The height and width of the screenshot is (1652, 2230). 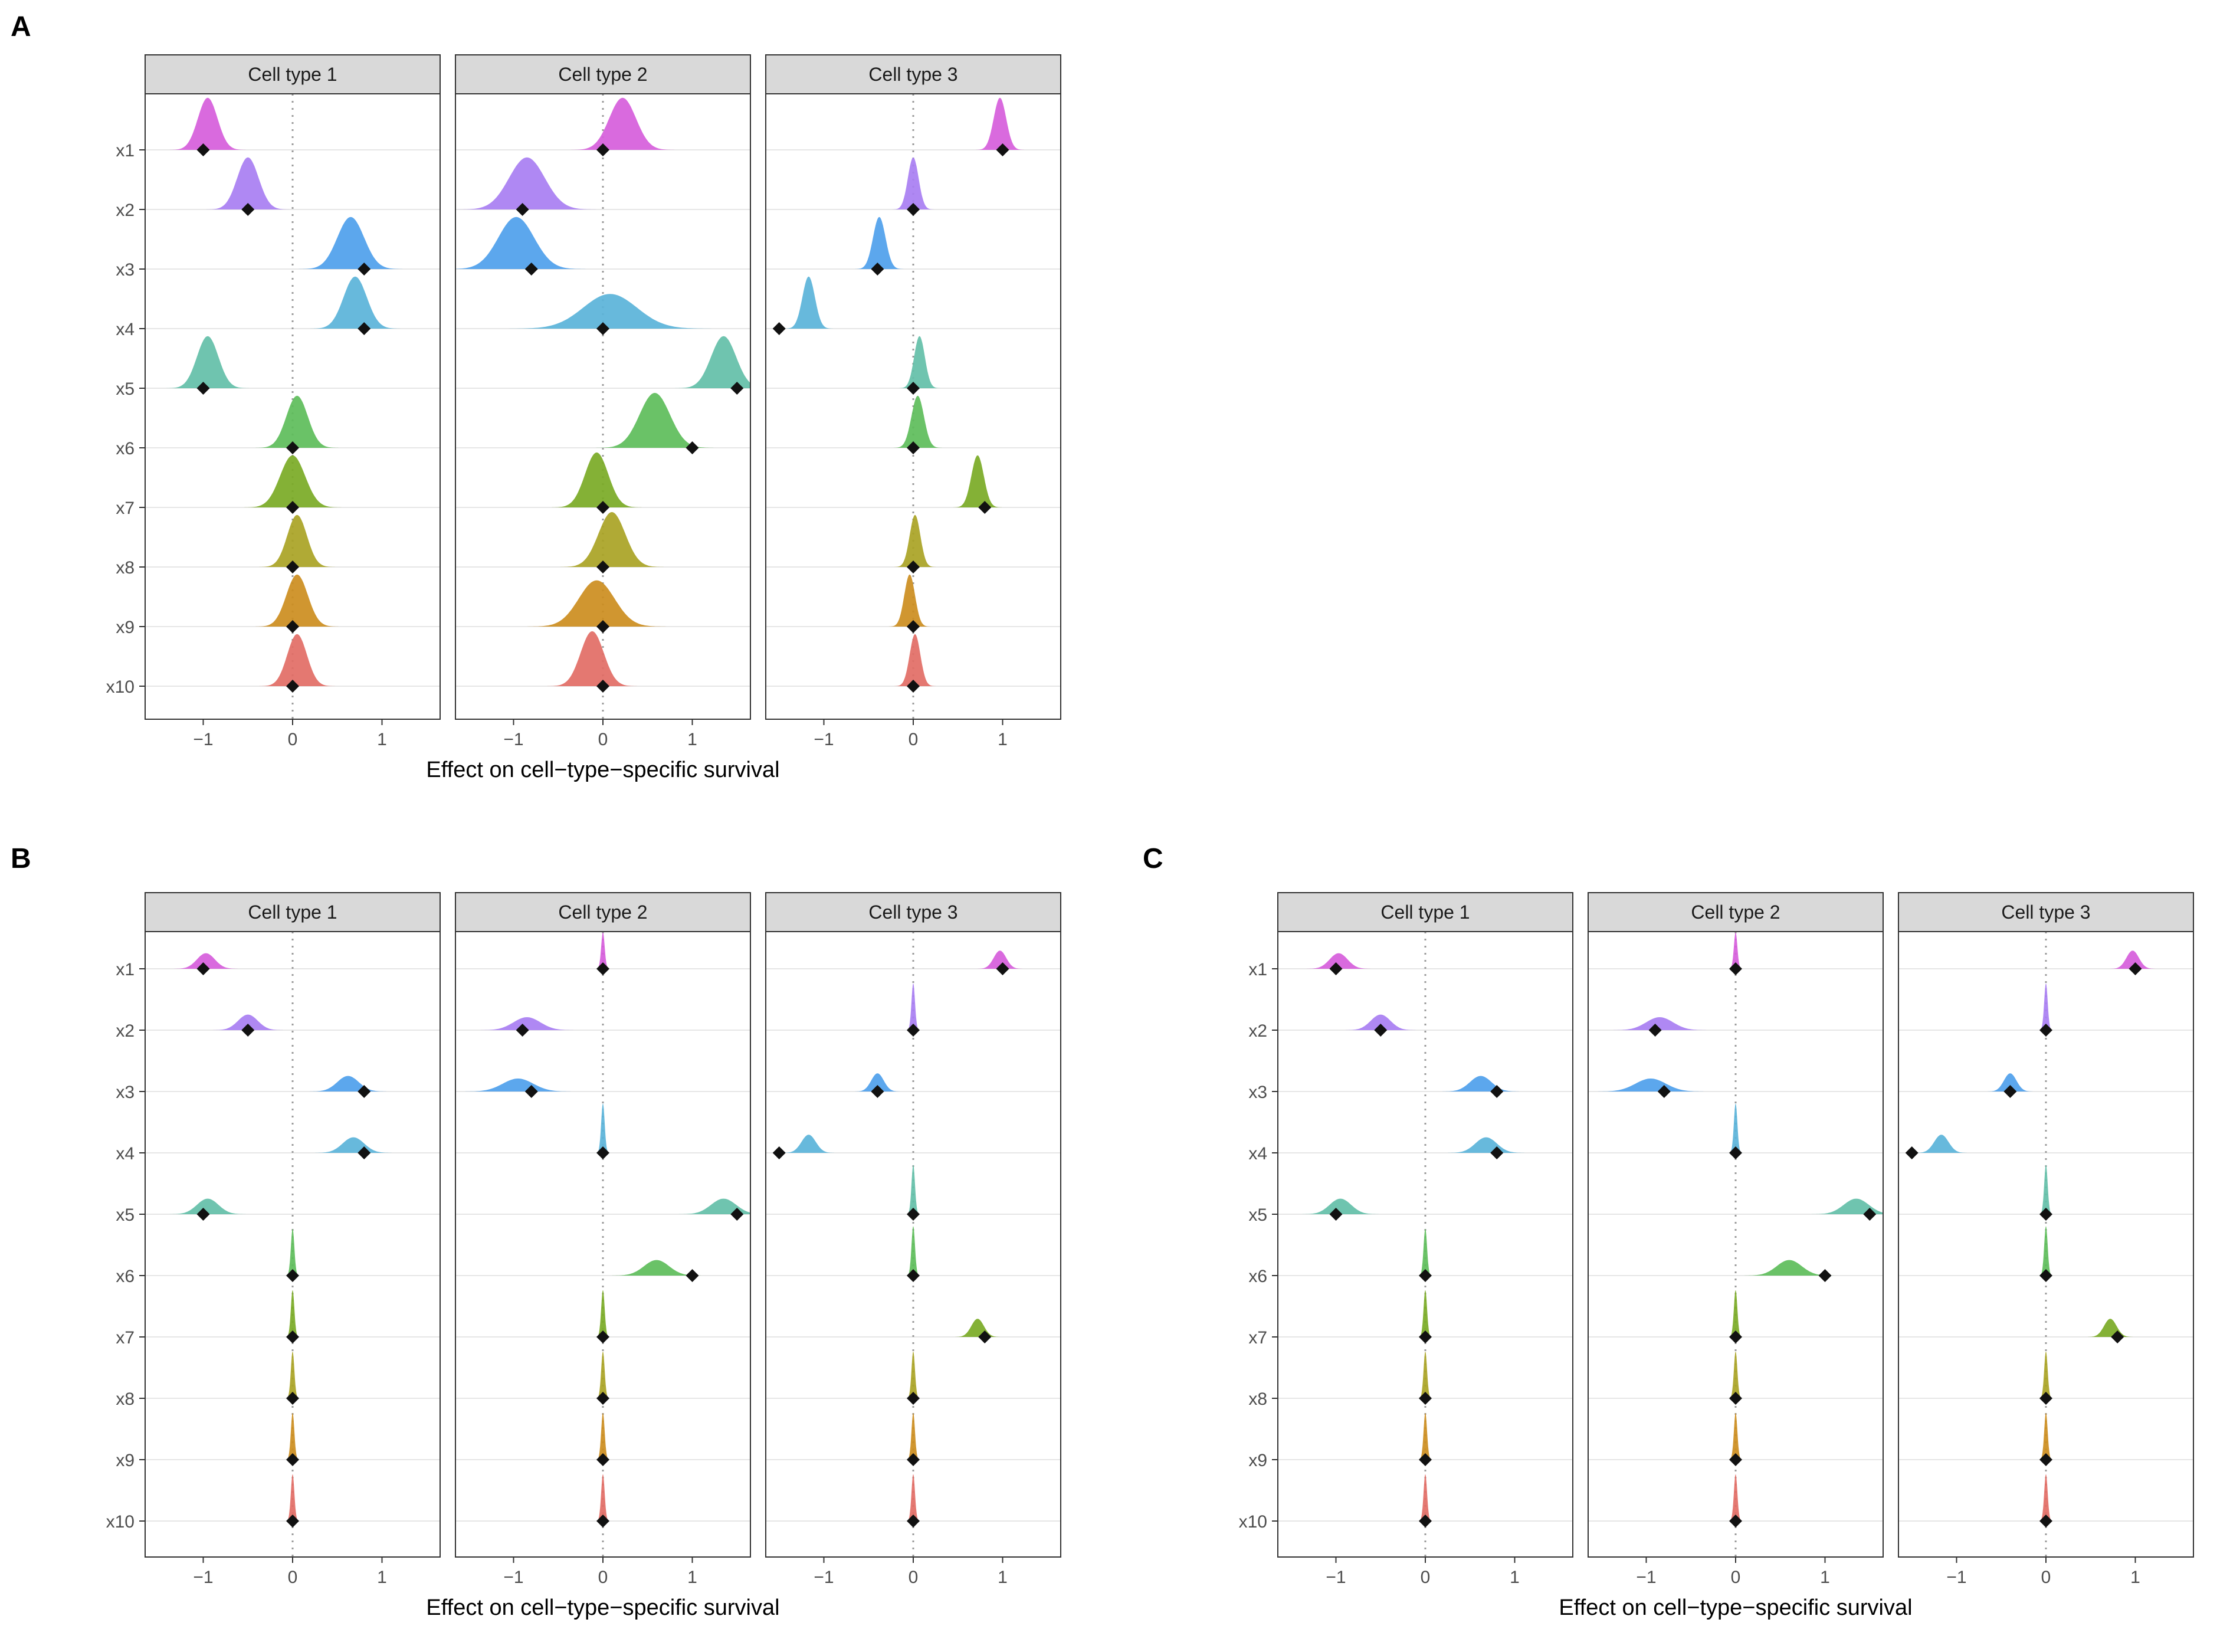 I want to click on y-tick-label-x4: x4, so click(x=126, y=329).